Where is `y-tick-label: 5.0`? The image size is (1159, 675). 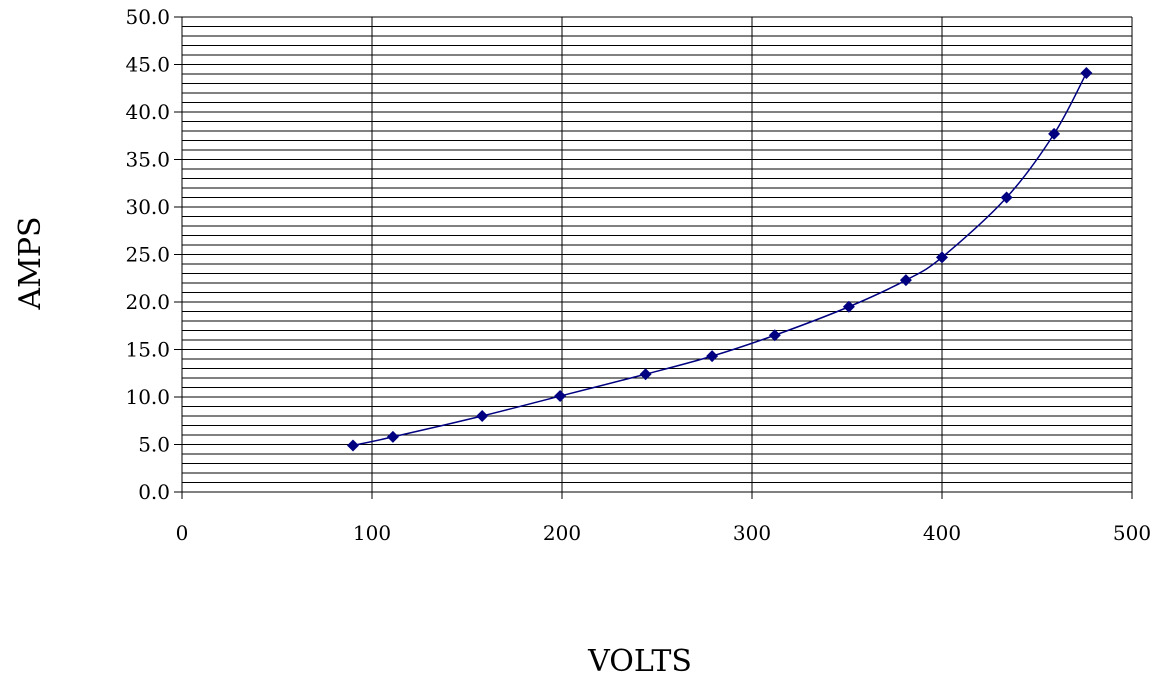
y-tick-label: 5.0 is located at coordinates (154, 445).